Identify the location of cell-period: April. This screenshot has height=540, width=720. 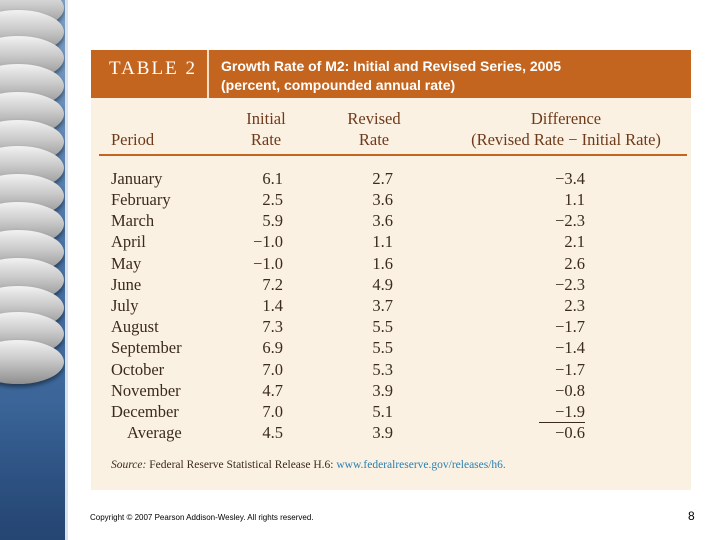
(128, 241).